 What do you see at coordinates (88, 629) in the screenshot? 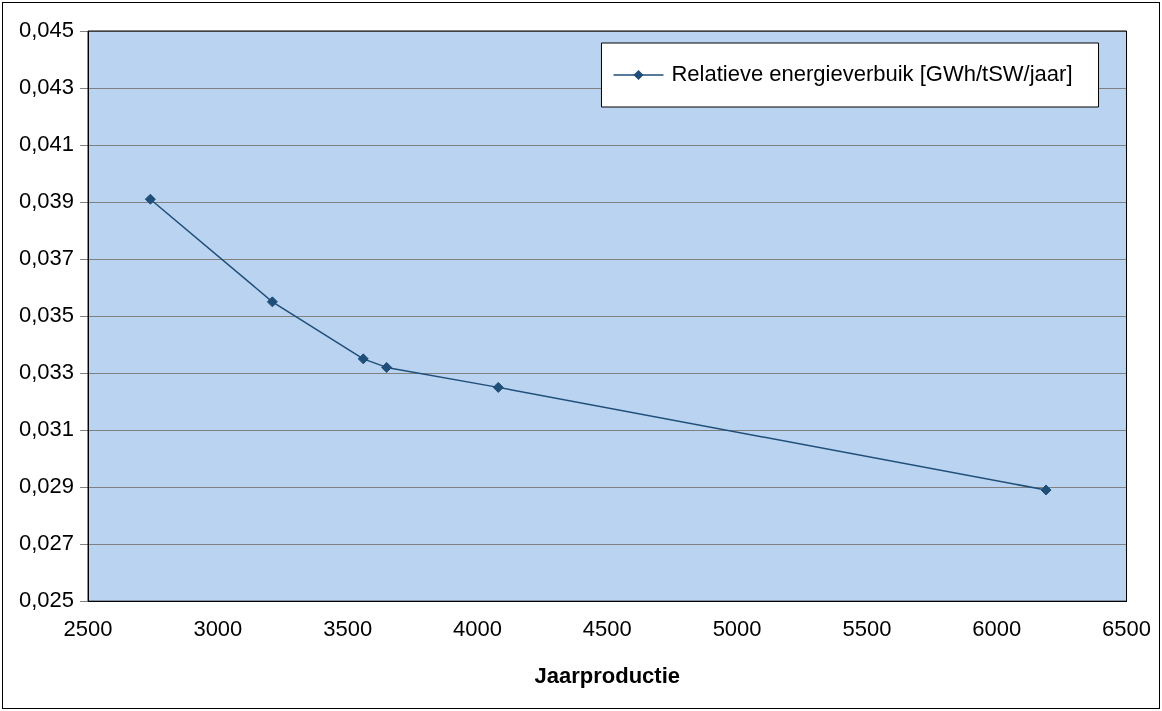
I see `x-tick-label: 2500` at bounding box center [88, 629].